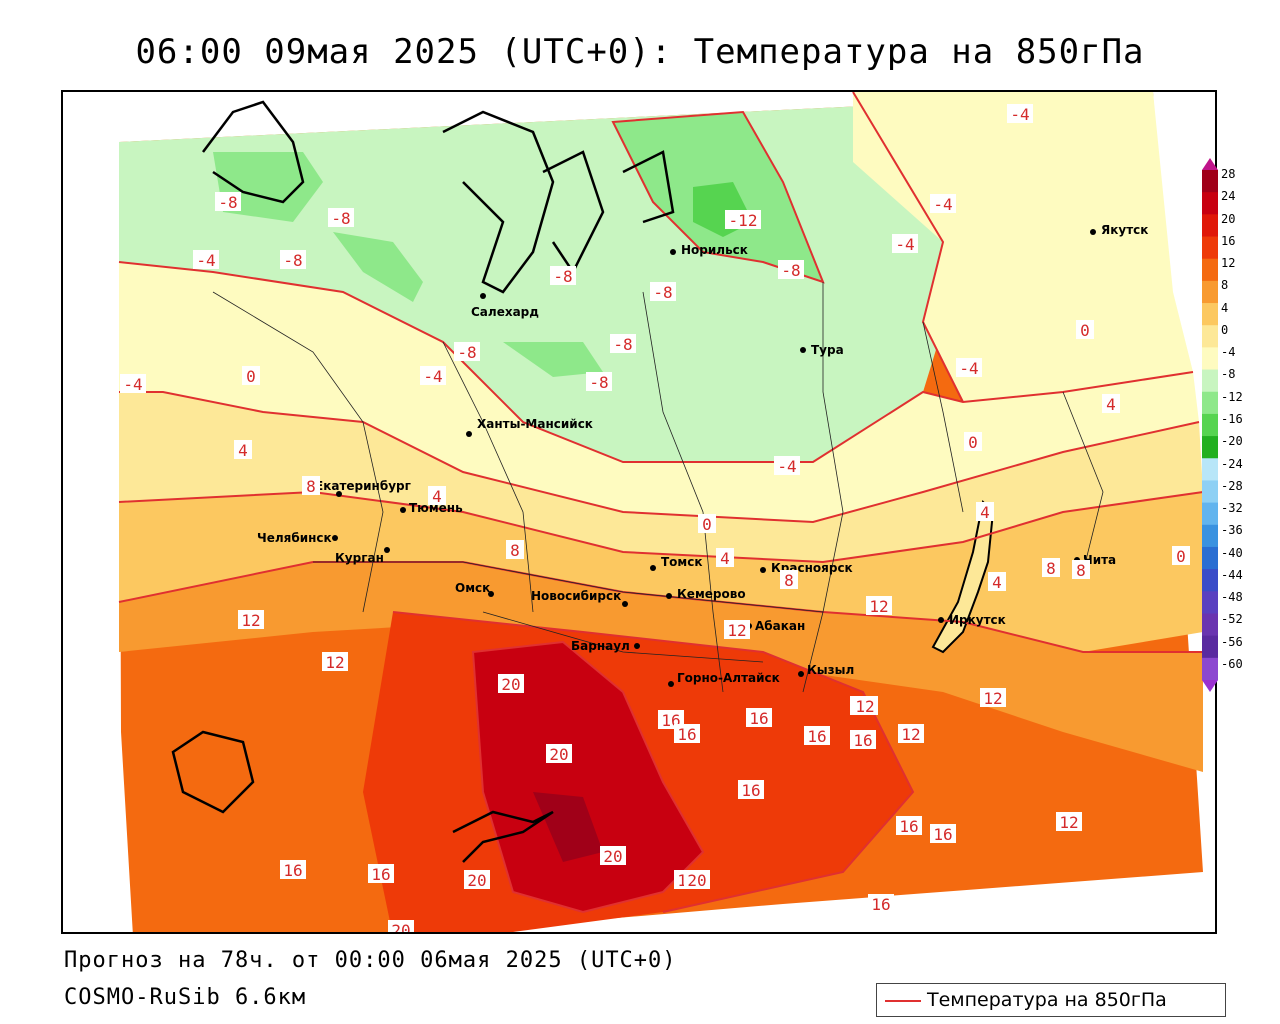 The image size is (1280, 1024). I want to click on legend-line-swatch, so click(903, 1001).